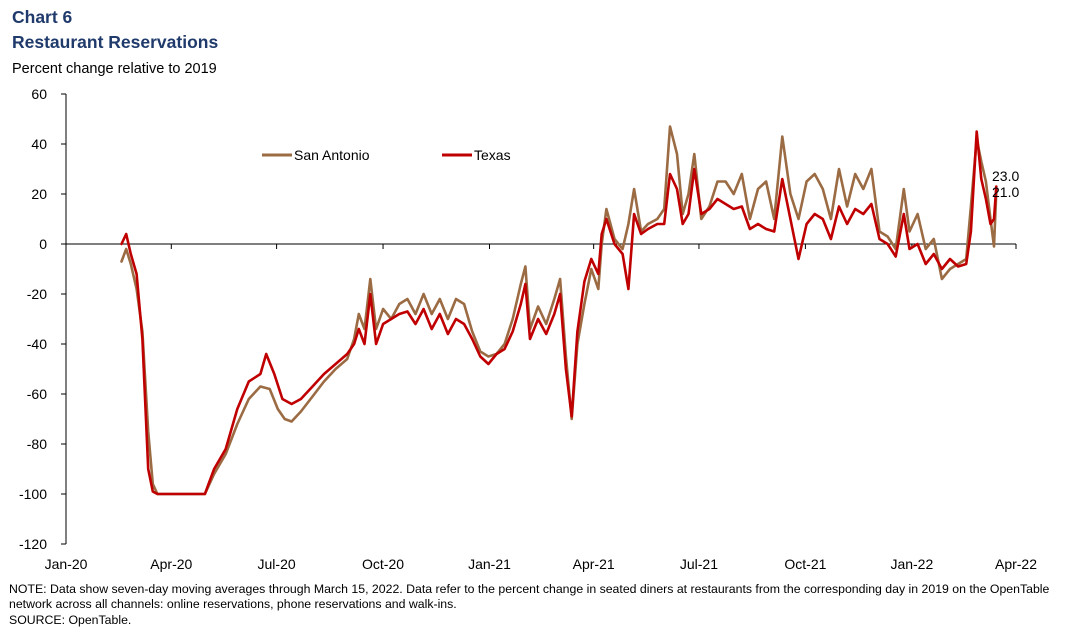 The height and width of the screenshot is (635, 1076). What do you see at coordinates (115, 42) in the screenshot?
I see `chart-title: Restaurant Reservations` at bounding box center [115, 42].